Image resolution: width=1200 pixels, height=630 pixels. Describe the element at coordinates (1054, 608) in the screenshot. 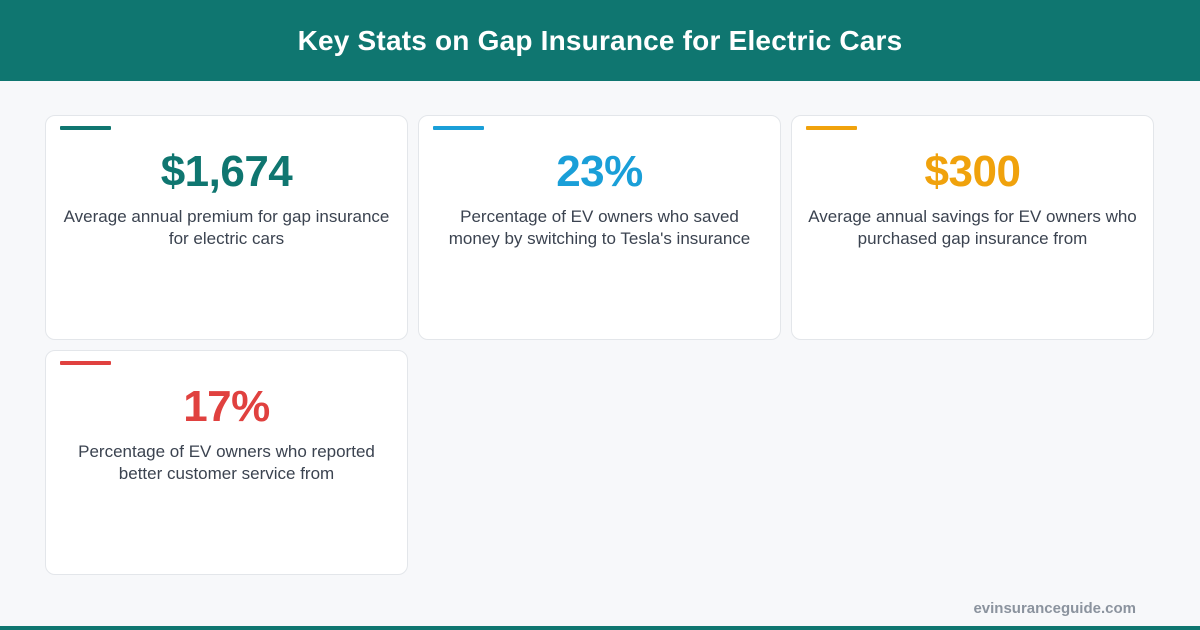

I see `footer-site-name: evinsuranceguide.com` at that location.